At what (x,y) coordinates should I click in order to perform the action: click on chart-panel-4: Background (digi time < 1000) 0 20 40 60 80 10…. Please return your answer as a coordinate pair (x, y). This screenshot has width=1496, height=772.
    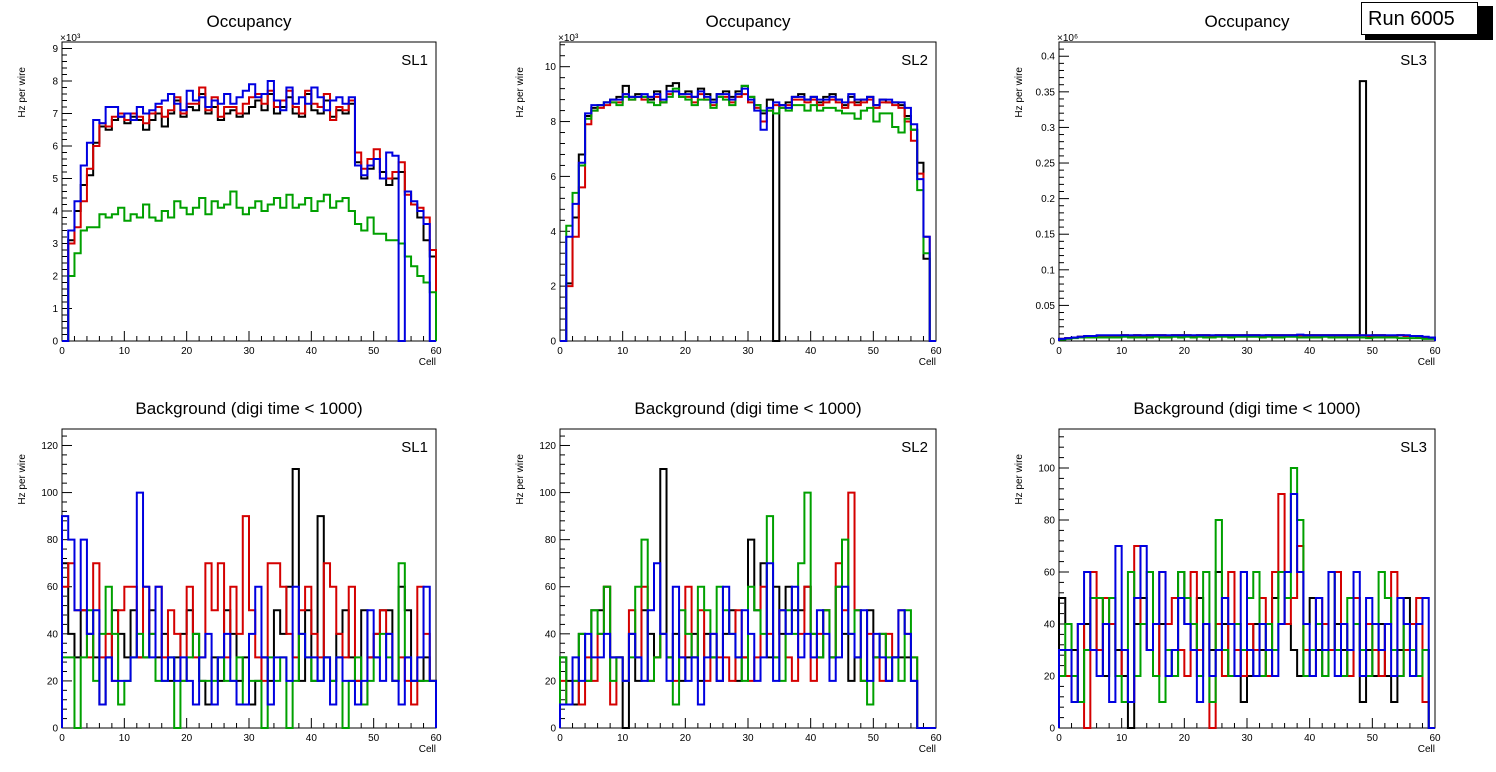
    Looking at the image, I should click on (229, 577).